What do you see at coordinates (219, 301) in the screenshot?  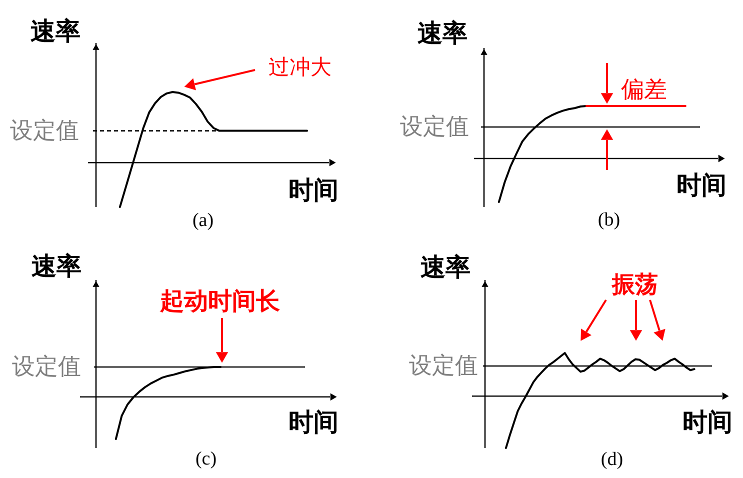 I see `text: 起动时间长` at bounding box center [219, 301].